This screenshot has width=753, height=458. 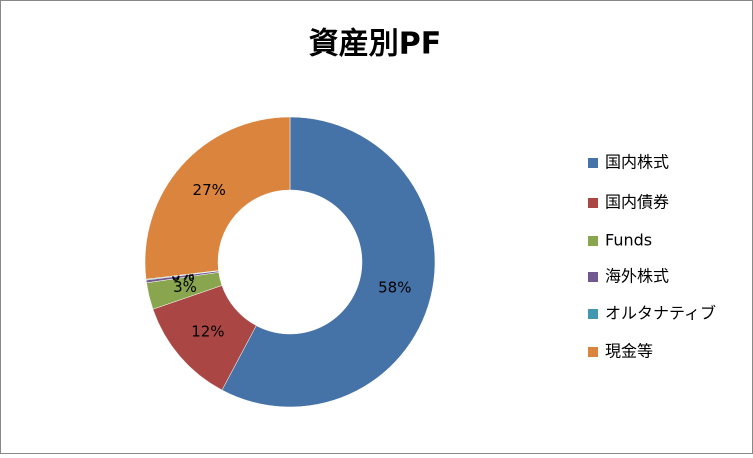 What do you see at coordinates (375, 44) in the screenshot?
I see `chart-title: 資産別PF` at bounding box center [375, 44].